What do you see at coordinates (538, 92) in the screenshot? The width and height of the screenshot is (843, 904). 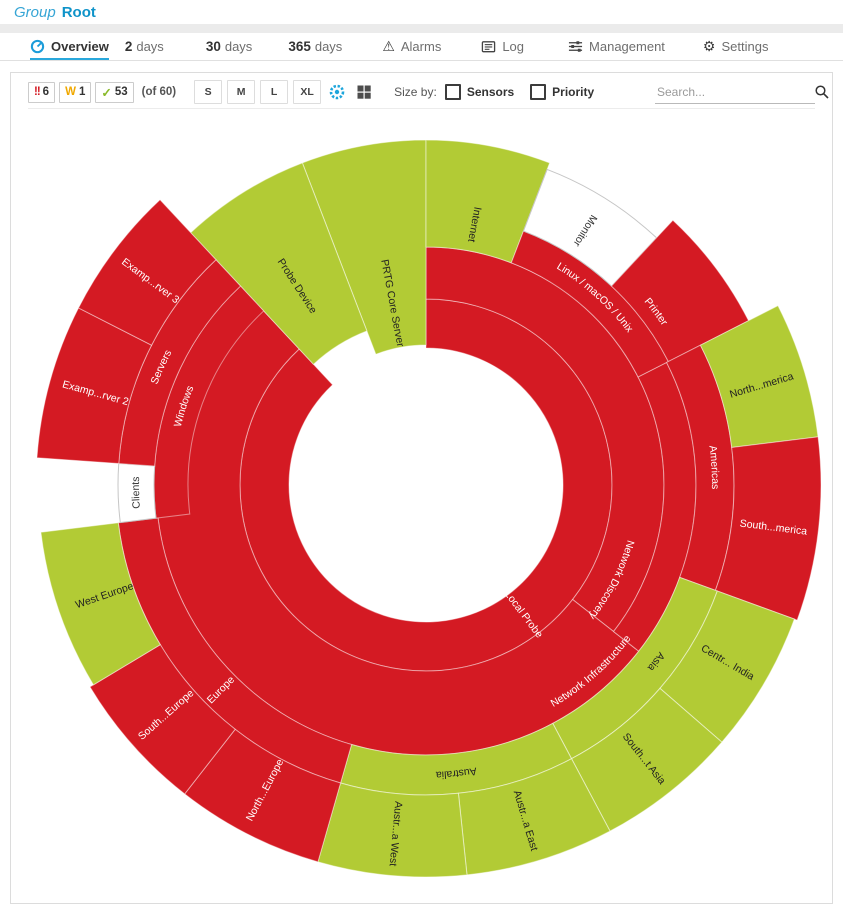 I see `priority-checkbox` at bounding box center [538, 92].